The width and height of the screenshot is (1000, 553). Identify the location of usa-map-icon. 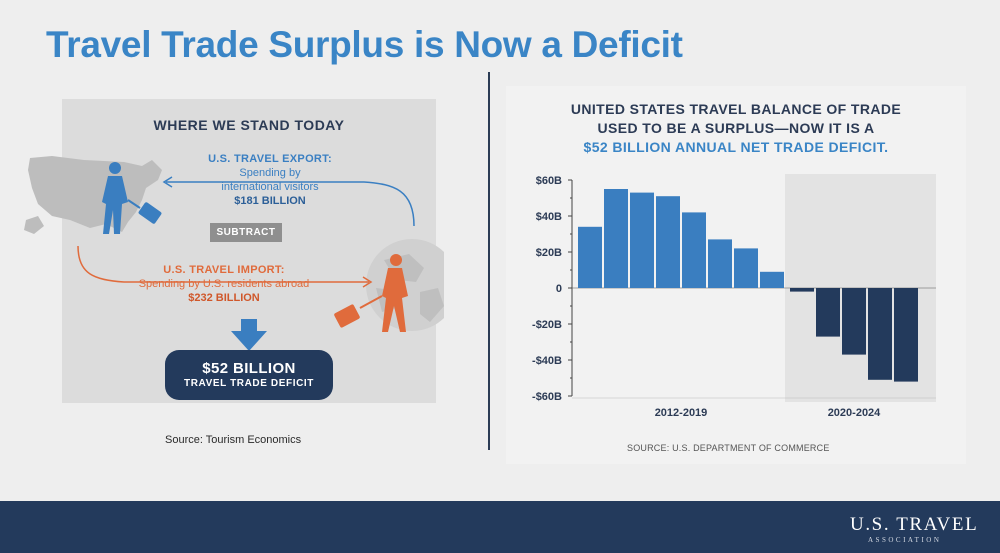
(95, 194).